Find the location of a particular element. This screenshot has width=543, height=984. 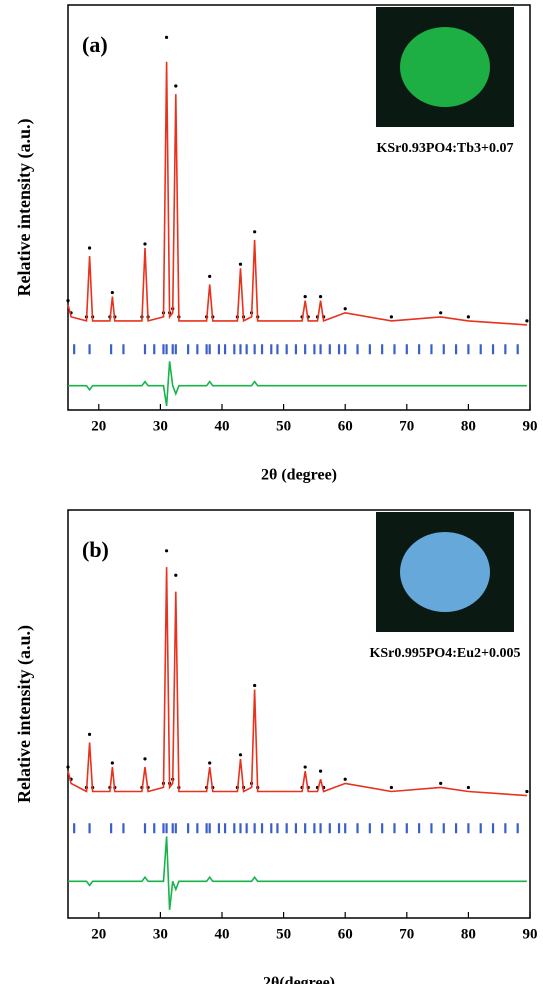

inset-label: KSr0.995PO4:Eu2+0.005 is located at coordinates (444, 653).